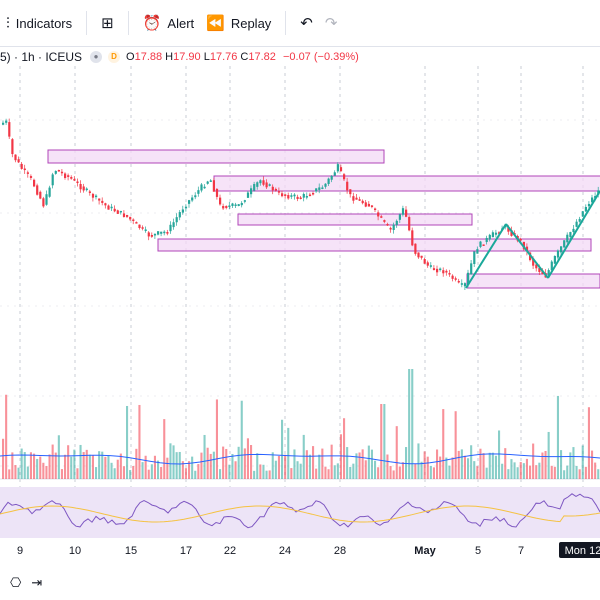 The image size is (600, 600). What do you see at coordinates (148, 57) in the screenshot?
I see `open-value: 17.88` at bounding box center [148, 57].